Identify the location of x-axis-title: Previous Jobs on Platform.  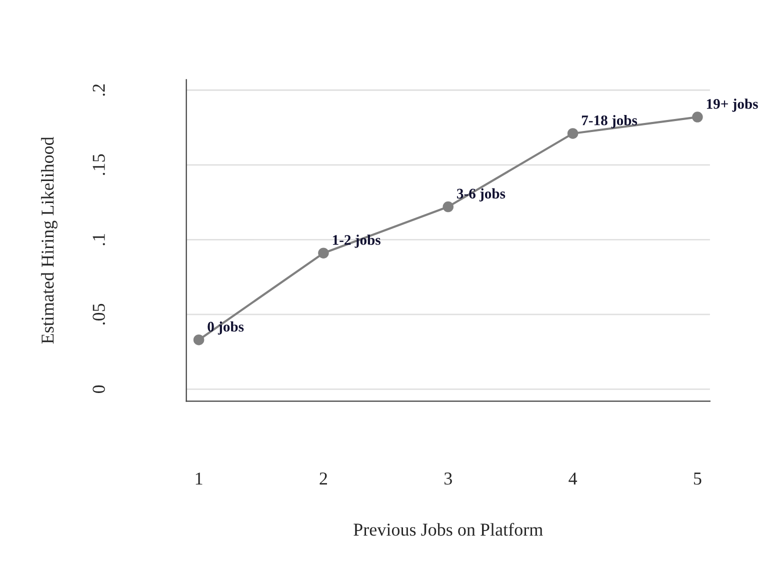
(448, 529).